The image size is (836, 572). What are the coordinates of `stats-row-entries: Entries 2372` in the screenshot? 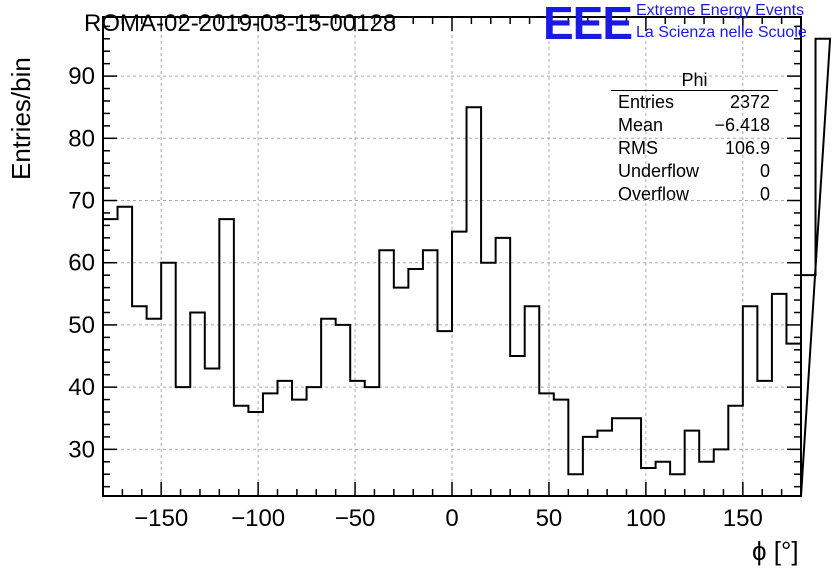 It's located at (694, 102).